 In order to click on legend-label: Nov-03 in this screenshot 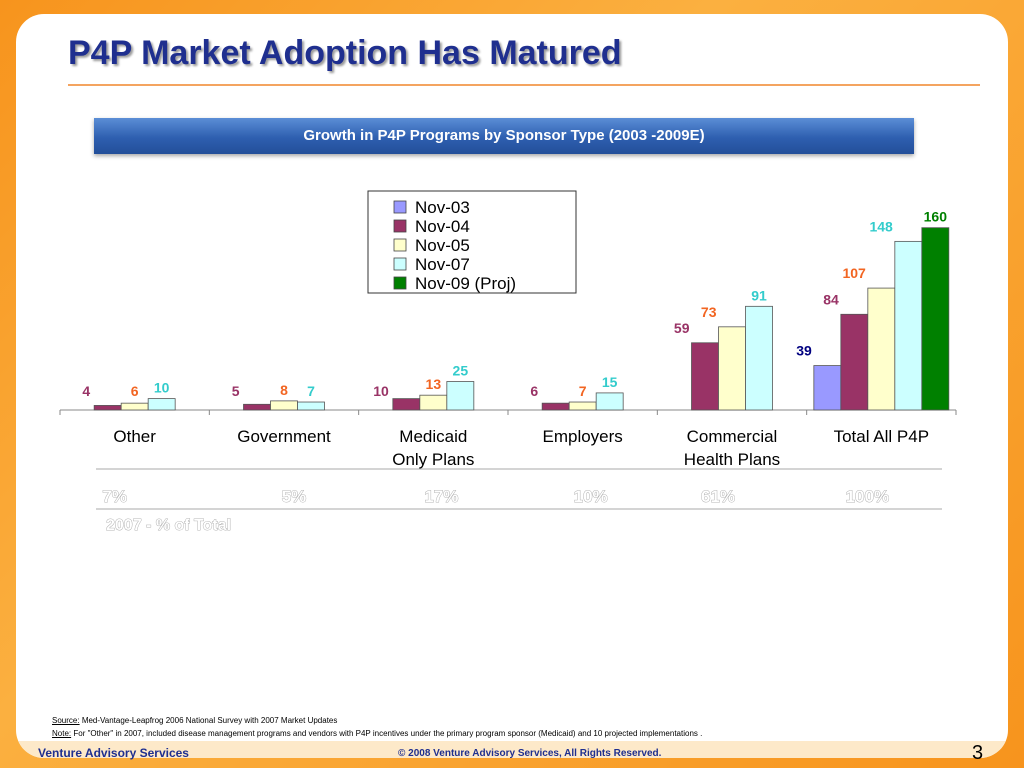, I will do `click(442, 207)`.